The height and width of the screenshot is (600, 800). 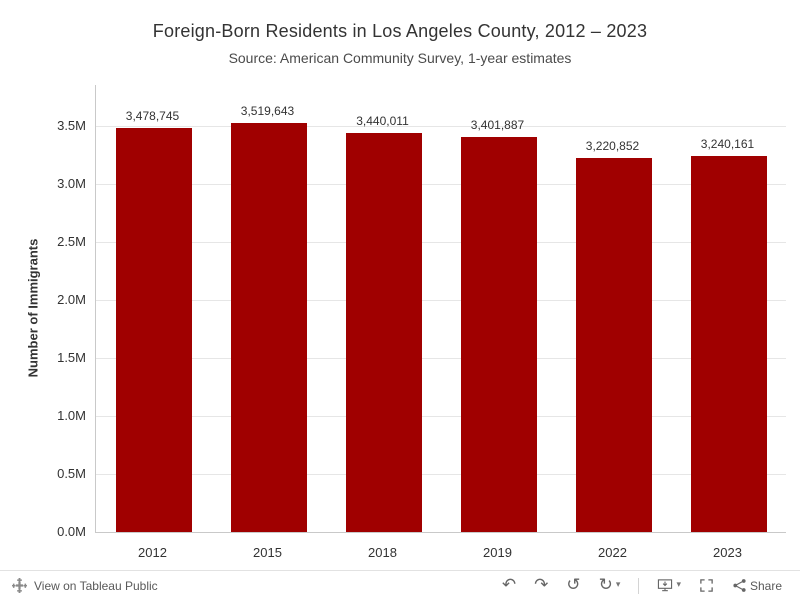 What do you see at coordinates (71, 531) in the screenshot?
I see `y-tick-label: 0.0M` at bounding box center [71, 531].